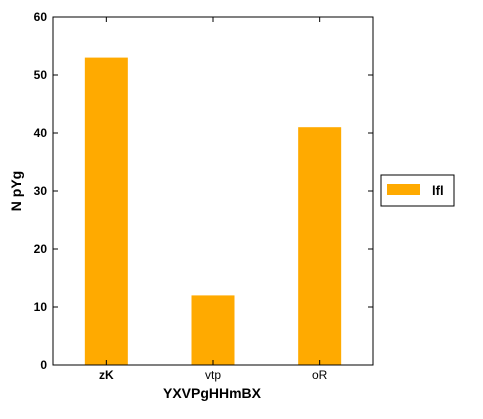  Describe the element at coordinates (41, 133) in the screenshot. I see `y-tick-label: 40` at that location.